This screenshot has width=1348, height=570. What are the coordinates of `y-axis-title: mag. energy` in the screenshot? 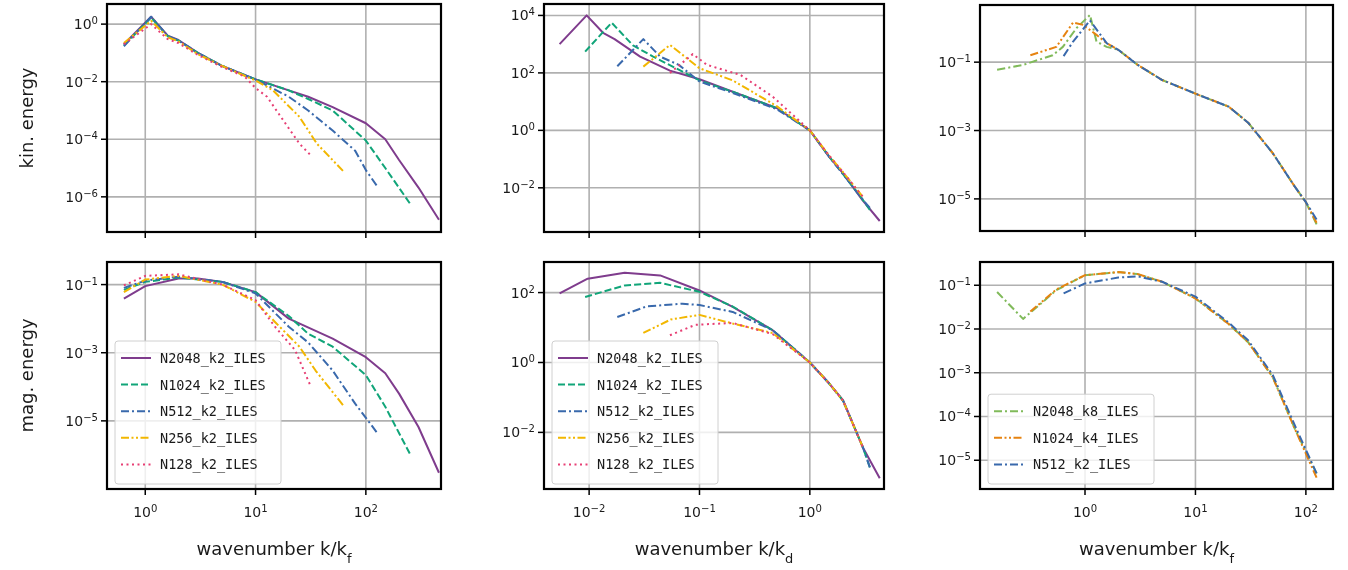 It's located at (26, 375).